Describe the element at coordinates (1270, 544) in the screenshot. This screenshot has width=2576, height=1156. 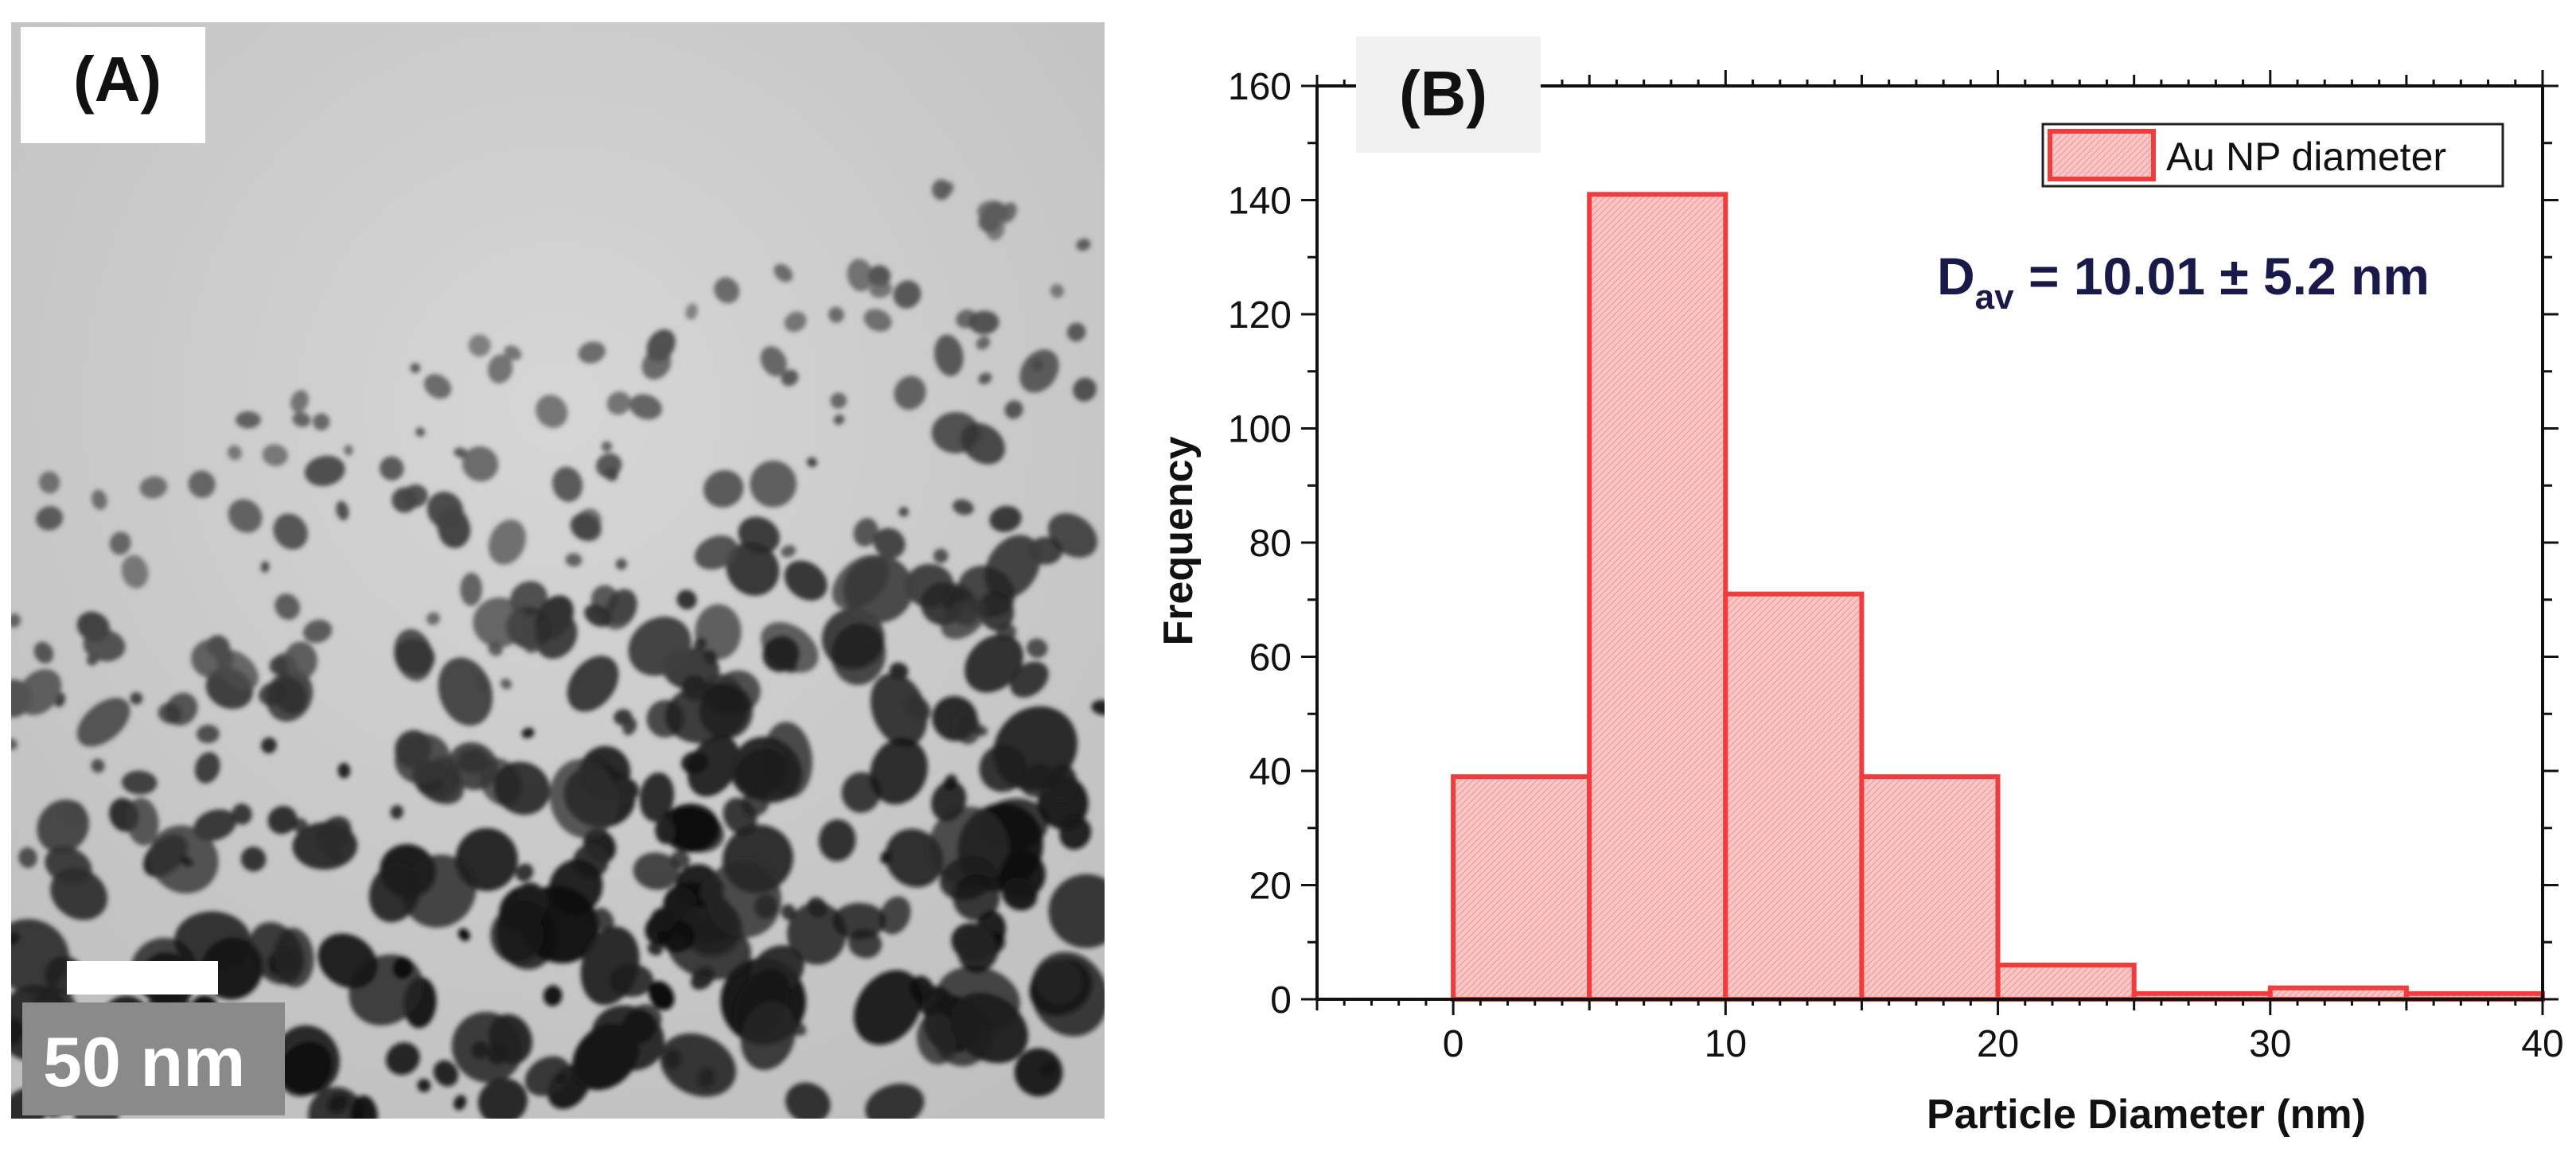
I see `y-tick-label: 80` at that location.